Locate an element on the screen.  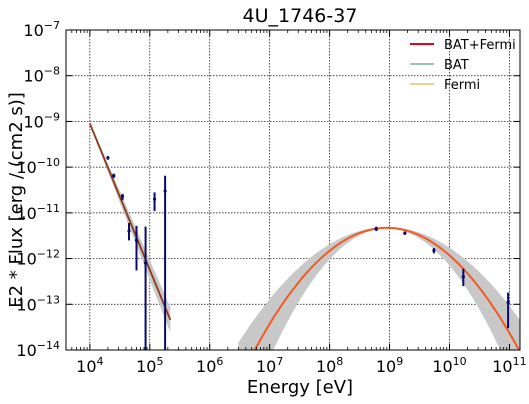
y-tick-label: 10⁻¹¹ is located at coordinates (38, 212).